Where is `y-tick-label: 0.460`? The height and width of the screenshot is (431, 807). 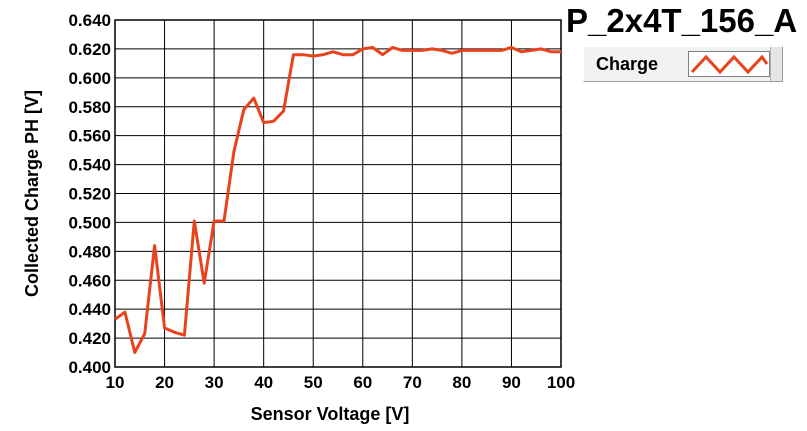 y-tick-label: 0.460 is located at coordinates (89, 280).